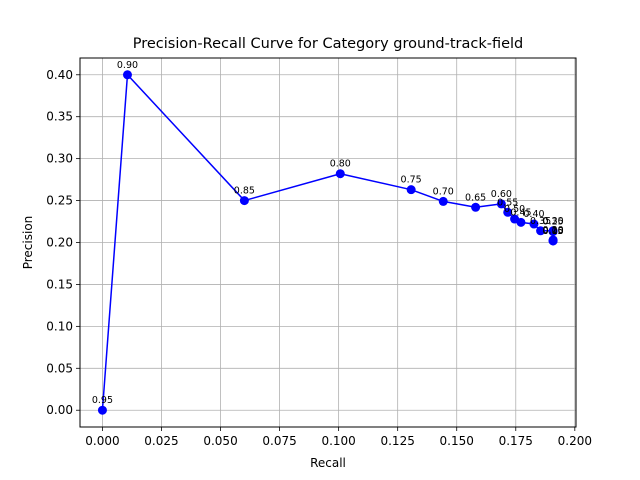 Image resolution: width=640 pixels, height=480 pixels. What do you see at coordinates (102, 400) in the screenshot?
I see `point-label: 0.95` at bounding box center [102, 400].